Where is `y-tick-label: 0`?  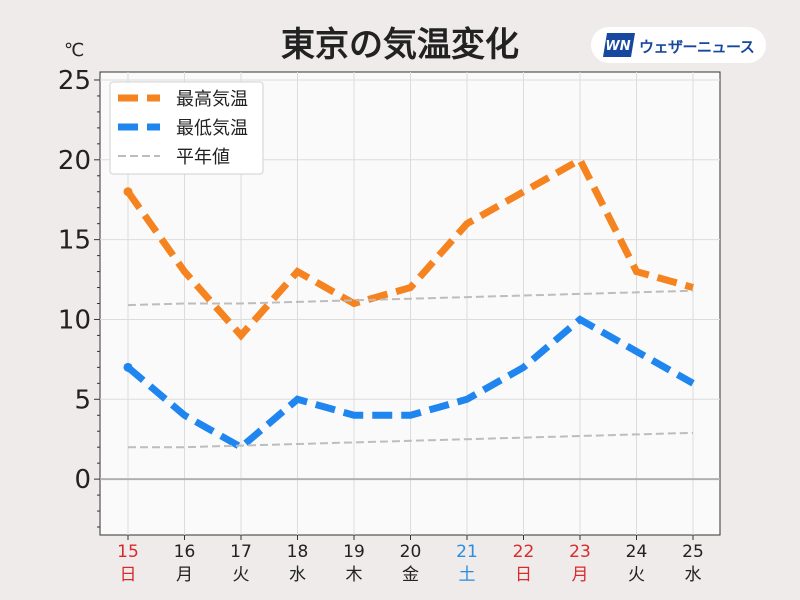 y-tick-label: 0 is located at coordinates (82, 480).